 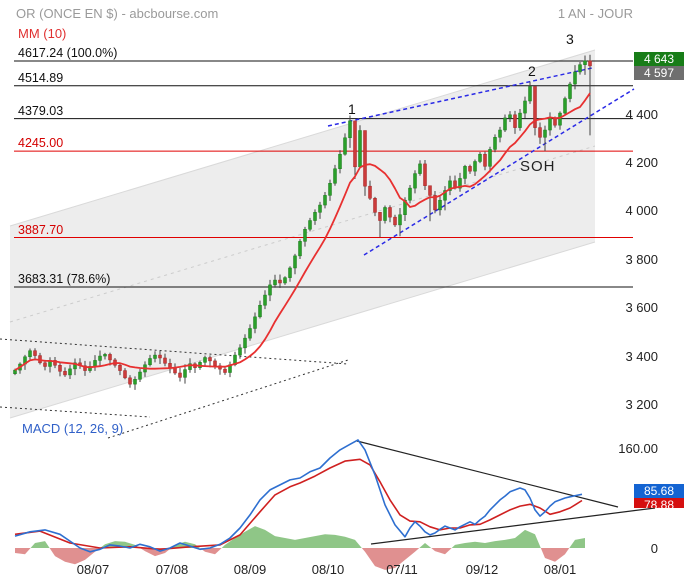 What do you see at coordinates (641, 259) in the screenshot?
I see `price-axis-tick: 3 800` at bounding box center [641, 259].